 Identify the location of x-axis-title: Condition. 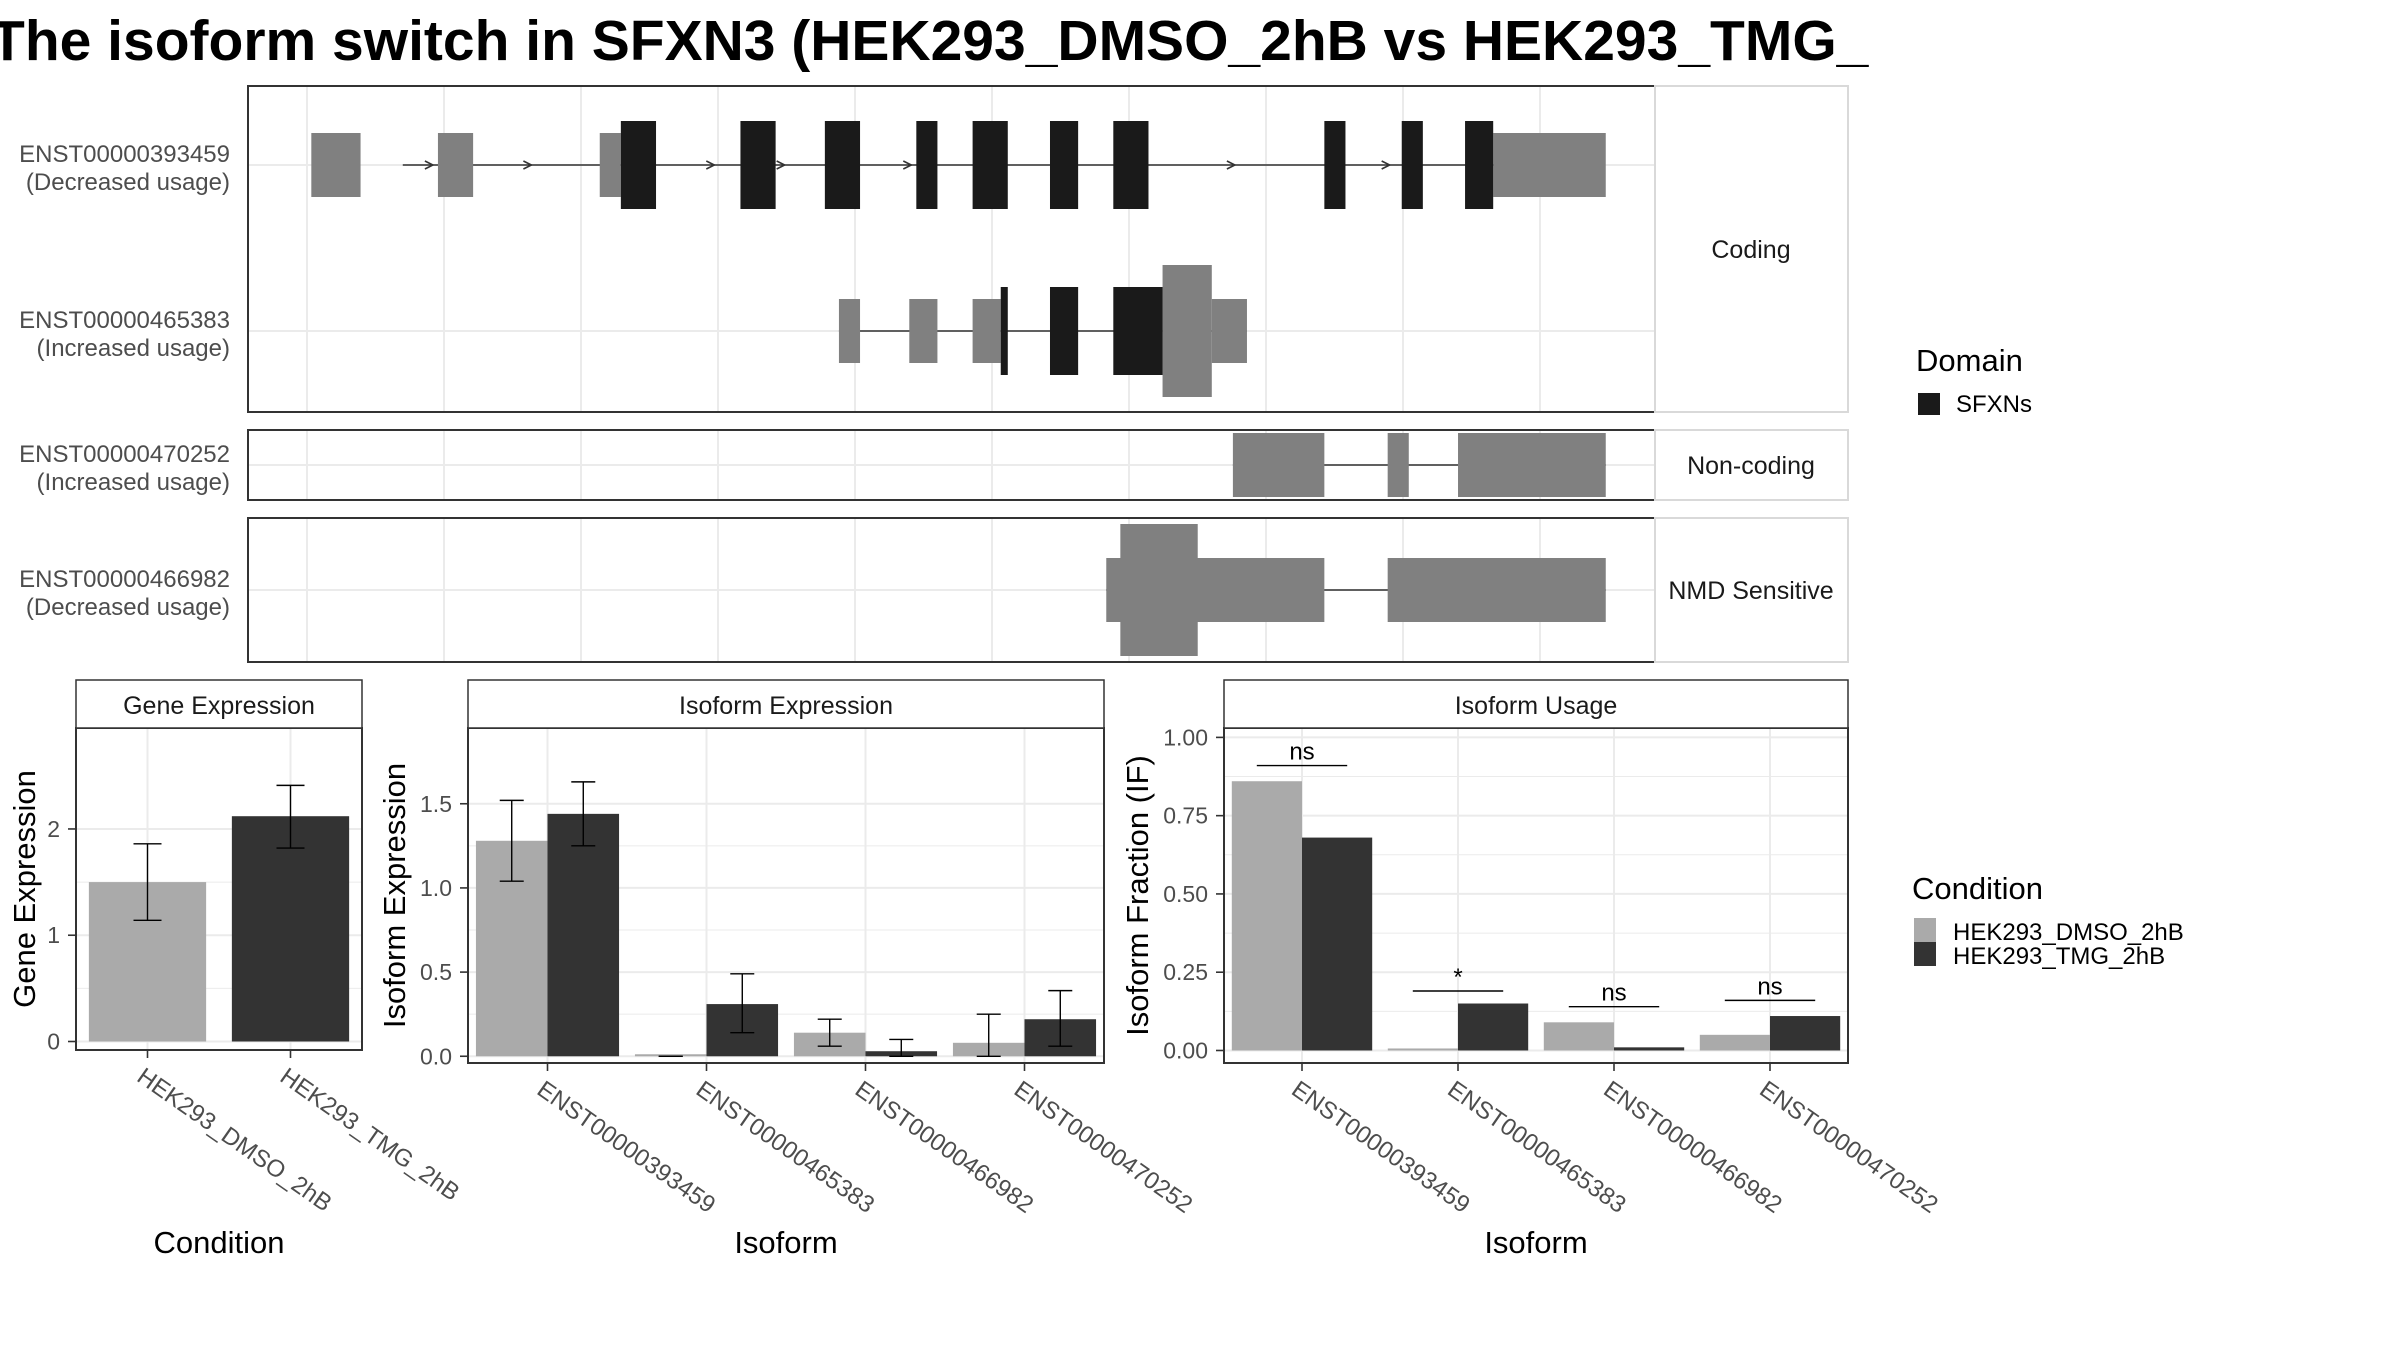
(219, 1242).